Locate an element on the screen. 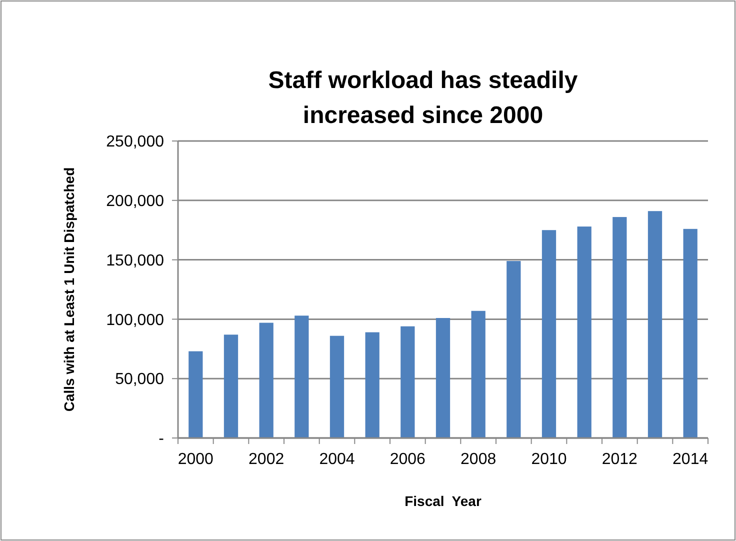 This screenshot has width=736, height=541. x-tick-label: 2014 is located at coordinates (690, 459).